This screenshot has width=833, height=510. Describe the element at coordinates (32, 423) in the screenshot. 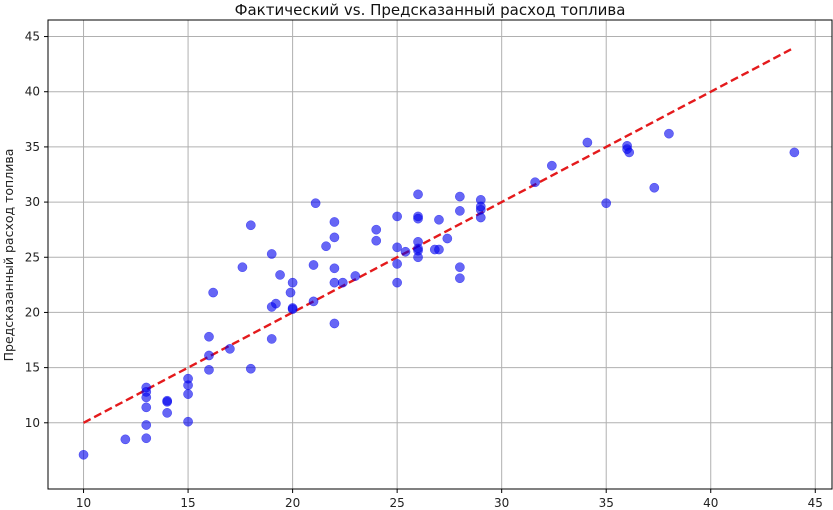

I see `y-tick-label: 10` at that location.